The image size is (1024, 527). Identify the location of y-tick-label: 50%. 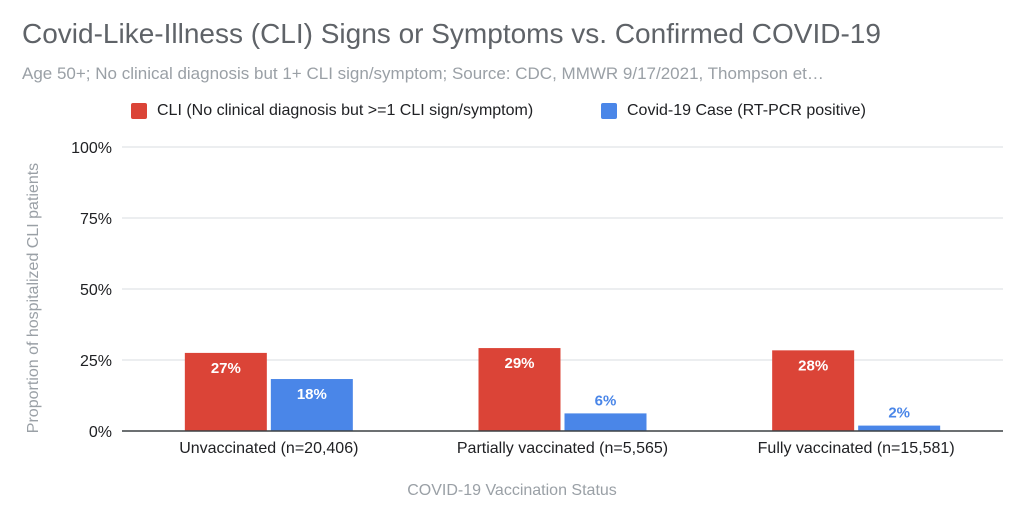
(96, 290).